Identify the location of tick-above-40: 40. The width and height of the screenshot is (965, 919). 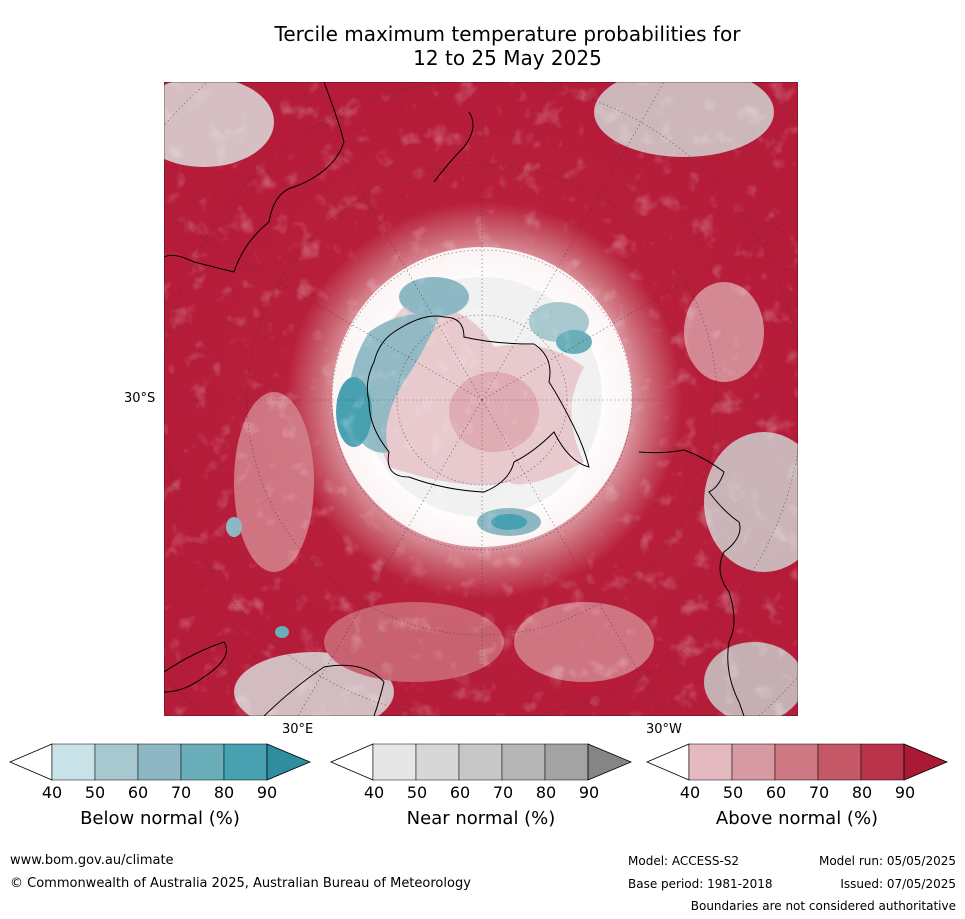
(690, 792).